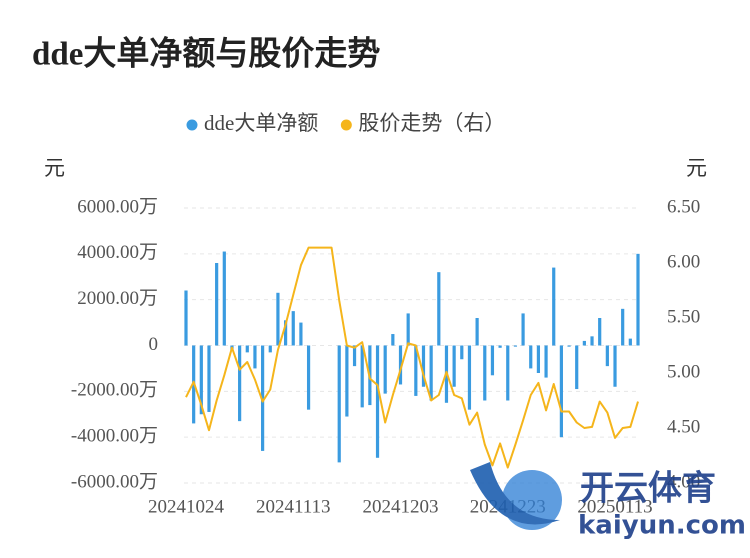 Image resolution: width=750 pixels, height=558 pixels. Describe the element at coordinates (683, 316) in the screenshot. I see `y2-tick-label: 5.50` at that location.